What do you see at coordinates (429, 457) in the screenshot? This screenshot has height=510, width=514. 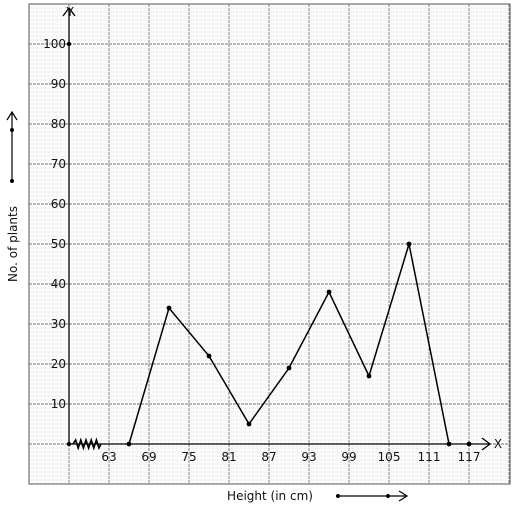 I see `x-tick-label: 111` at bounding box center [429, 457].